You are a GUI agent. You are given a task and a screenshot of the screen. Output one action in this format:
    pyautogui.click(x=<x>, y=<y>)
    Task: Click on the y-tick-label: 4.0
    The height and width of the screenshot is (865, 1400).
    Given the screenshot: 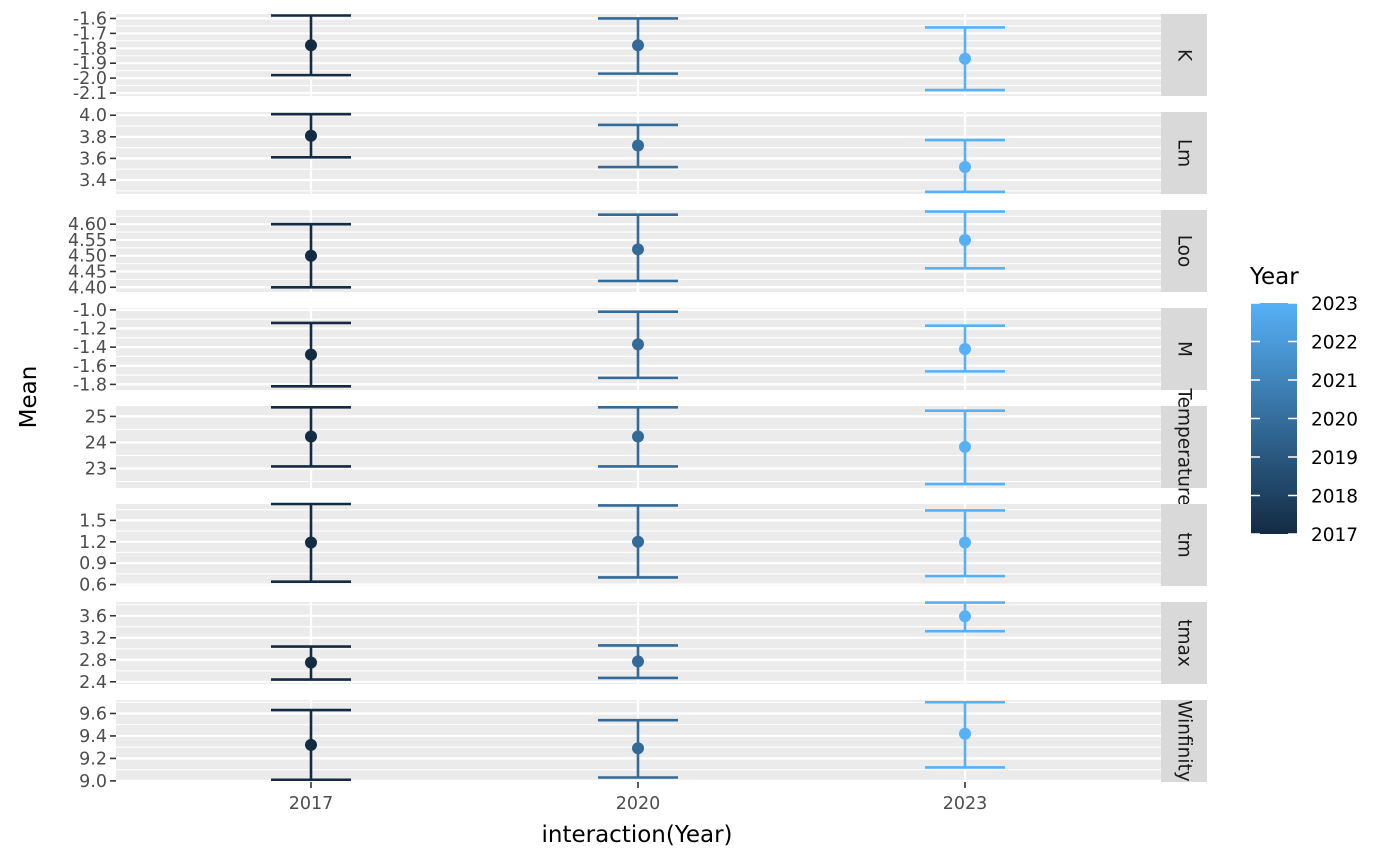 What is the action you would take?
    pyautogui.click(x=93, y=116)
    